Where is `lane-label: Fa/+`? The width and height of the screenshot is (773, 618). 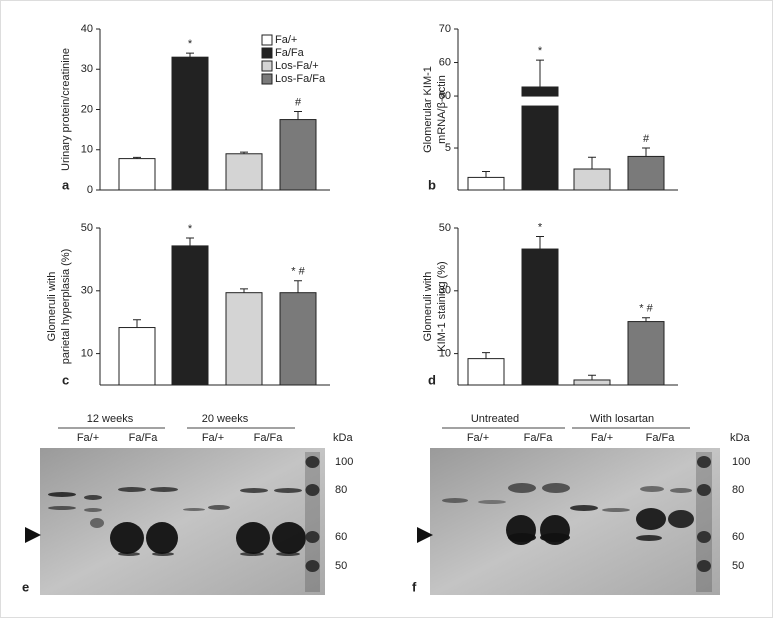 lane-label: Fa/+ is located at coordinates (213, 438).